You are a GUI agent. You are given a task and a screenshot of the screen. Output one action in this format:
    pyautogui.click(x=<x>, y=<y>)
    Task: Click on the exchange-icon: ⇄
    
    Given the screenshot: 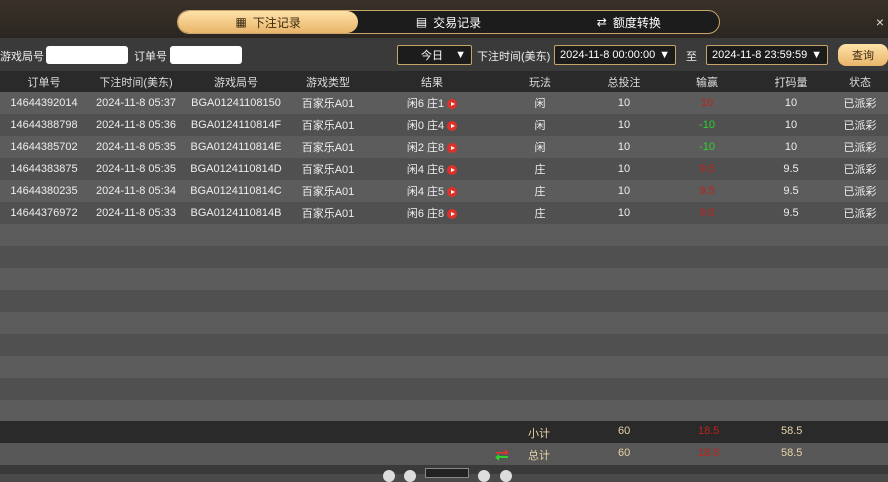 What is the action you would take?
    pyautogui.click(x=601, y=22)
    